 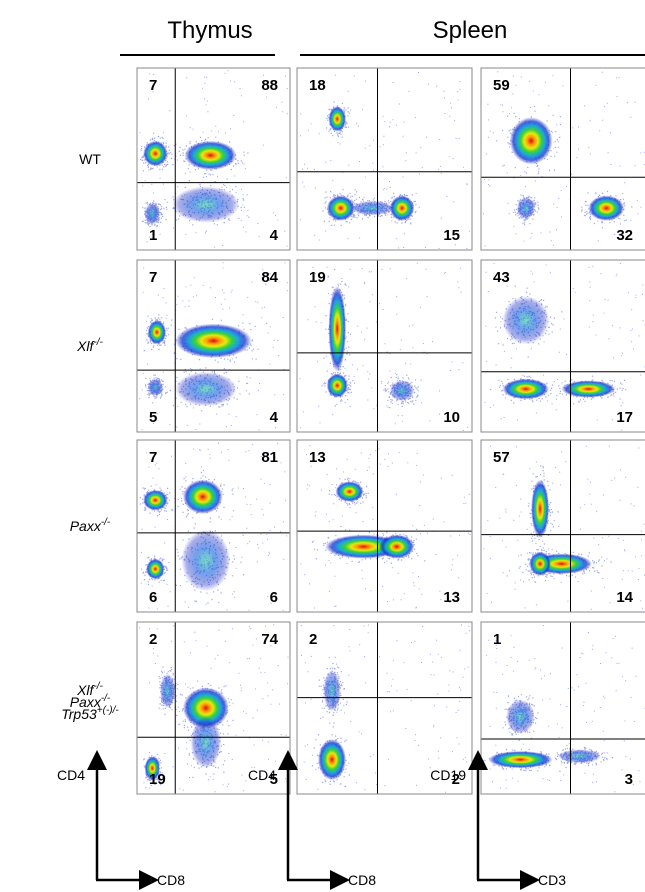 I want to click on flow-panel: 7 84 5 4, so click(x=213, y=346).